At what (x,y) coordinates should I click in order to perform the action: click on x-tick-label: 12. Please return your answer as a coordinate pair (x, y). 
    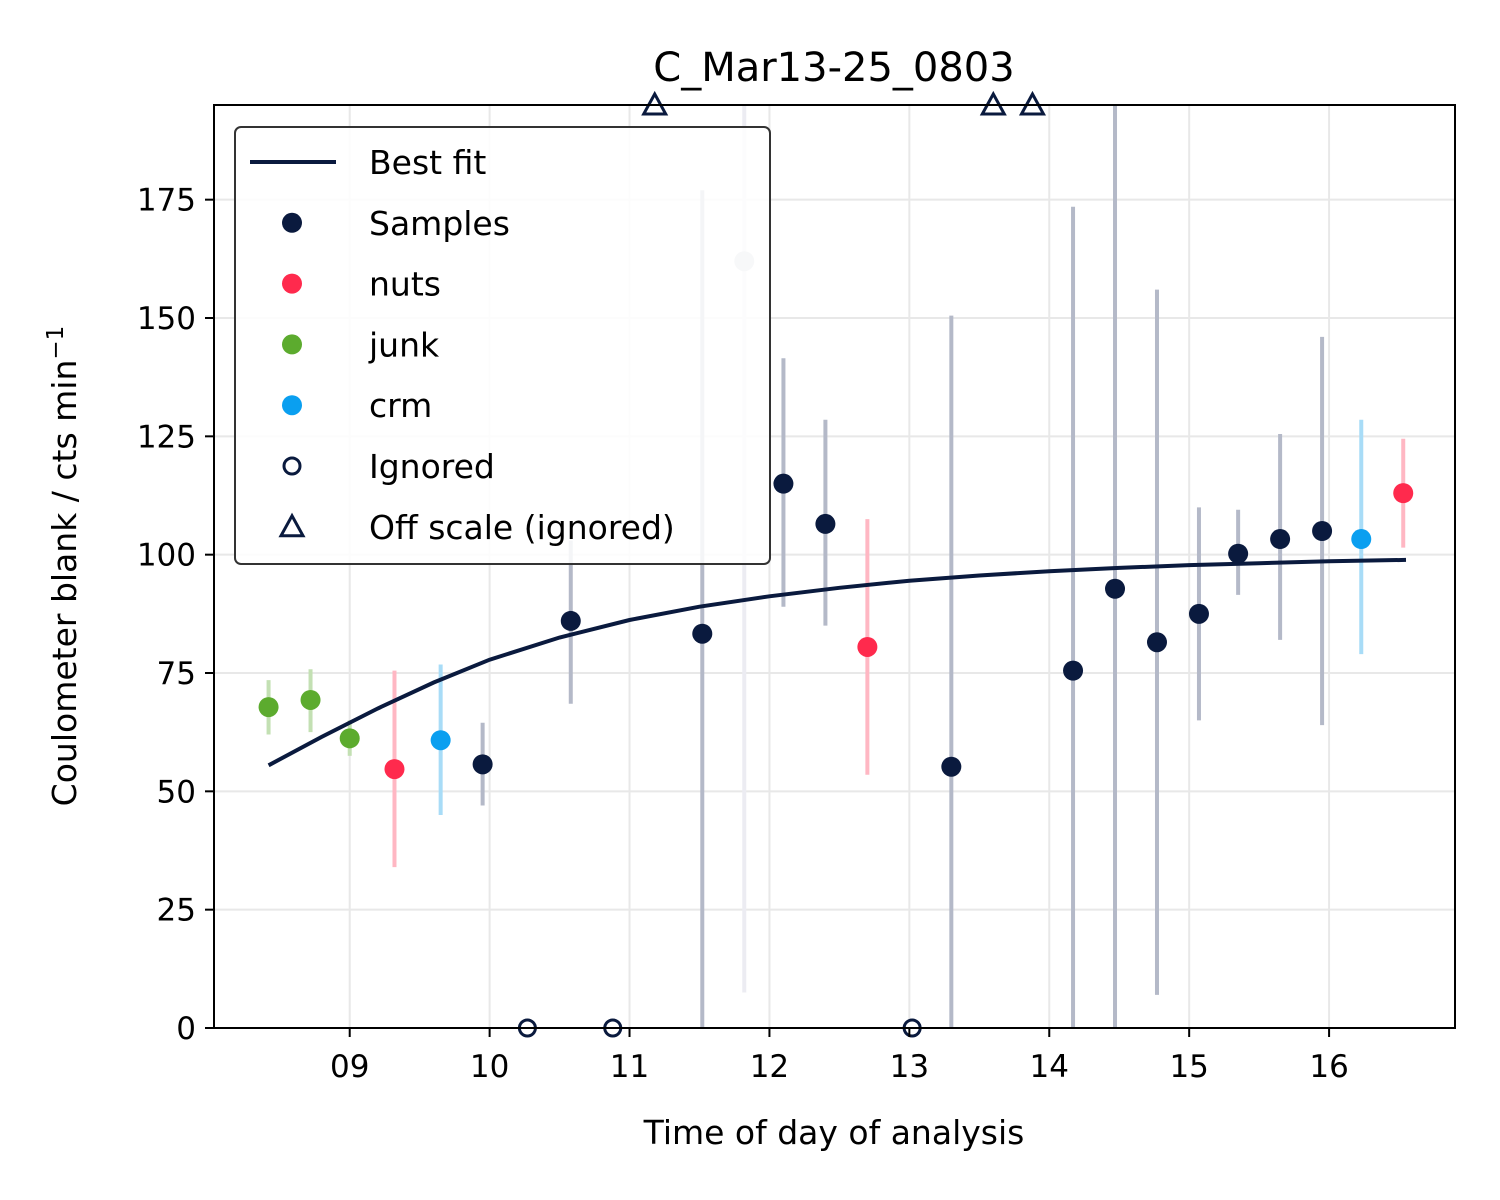
    Looking at the image, I should click on (769, 1067).